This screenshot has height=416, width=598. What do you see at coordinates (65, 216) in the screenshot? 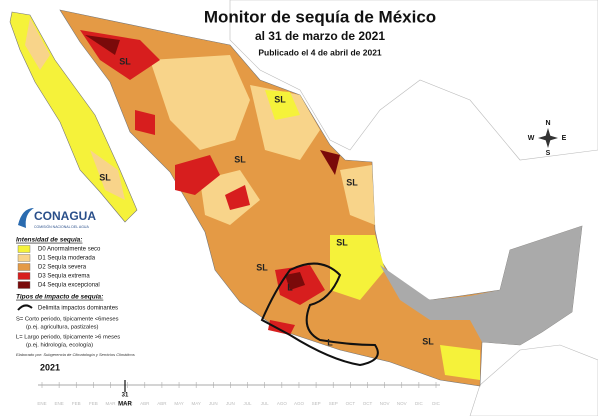
I see `logo: CONAGUA` at bounding box center [65, 216].